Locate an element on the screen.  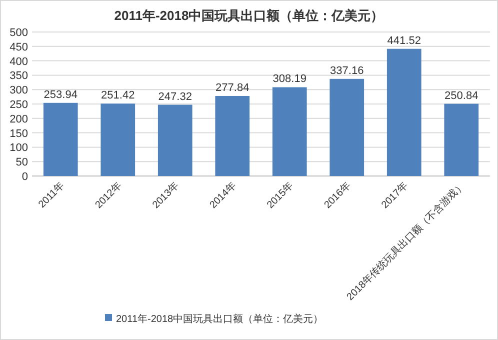
data-label: 247.32 is located at coordinates (175, 96).